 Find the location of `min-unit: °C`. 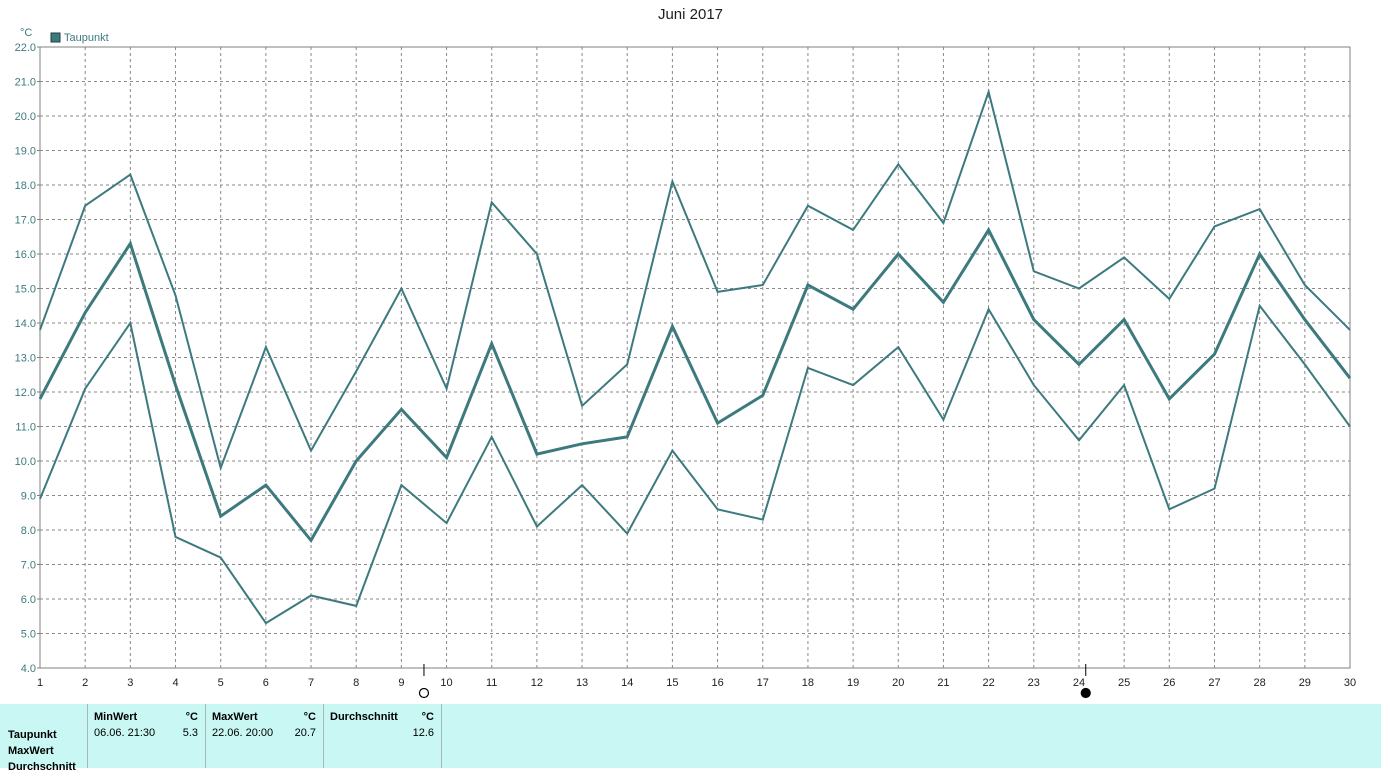

min-unit: °C is located at coordinates (192, 717).